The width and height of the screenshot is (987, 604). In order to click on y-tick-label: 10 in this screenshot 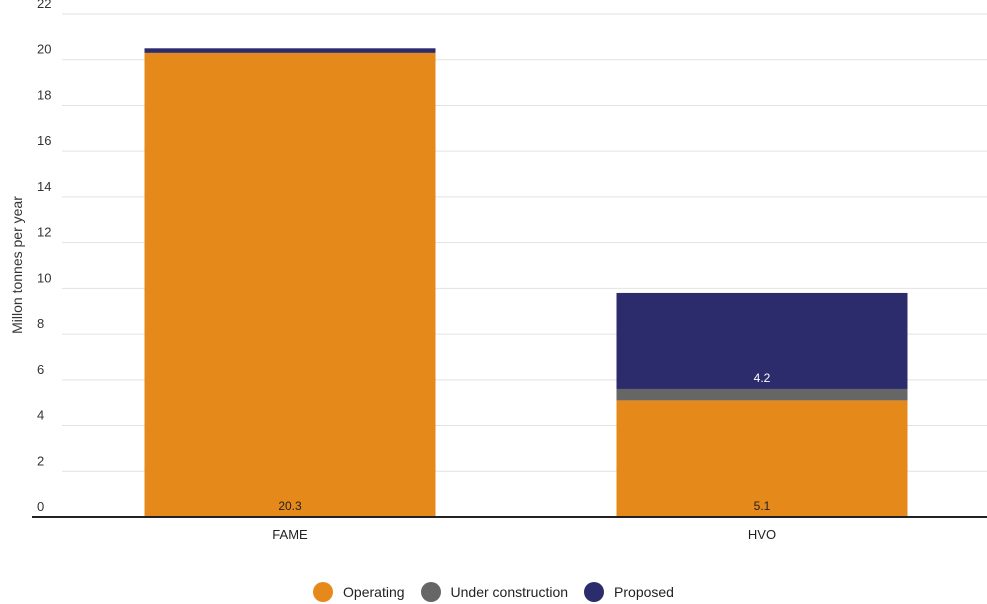, I will do `click(44, 277)`.